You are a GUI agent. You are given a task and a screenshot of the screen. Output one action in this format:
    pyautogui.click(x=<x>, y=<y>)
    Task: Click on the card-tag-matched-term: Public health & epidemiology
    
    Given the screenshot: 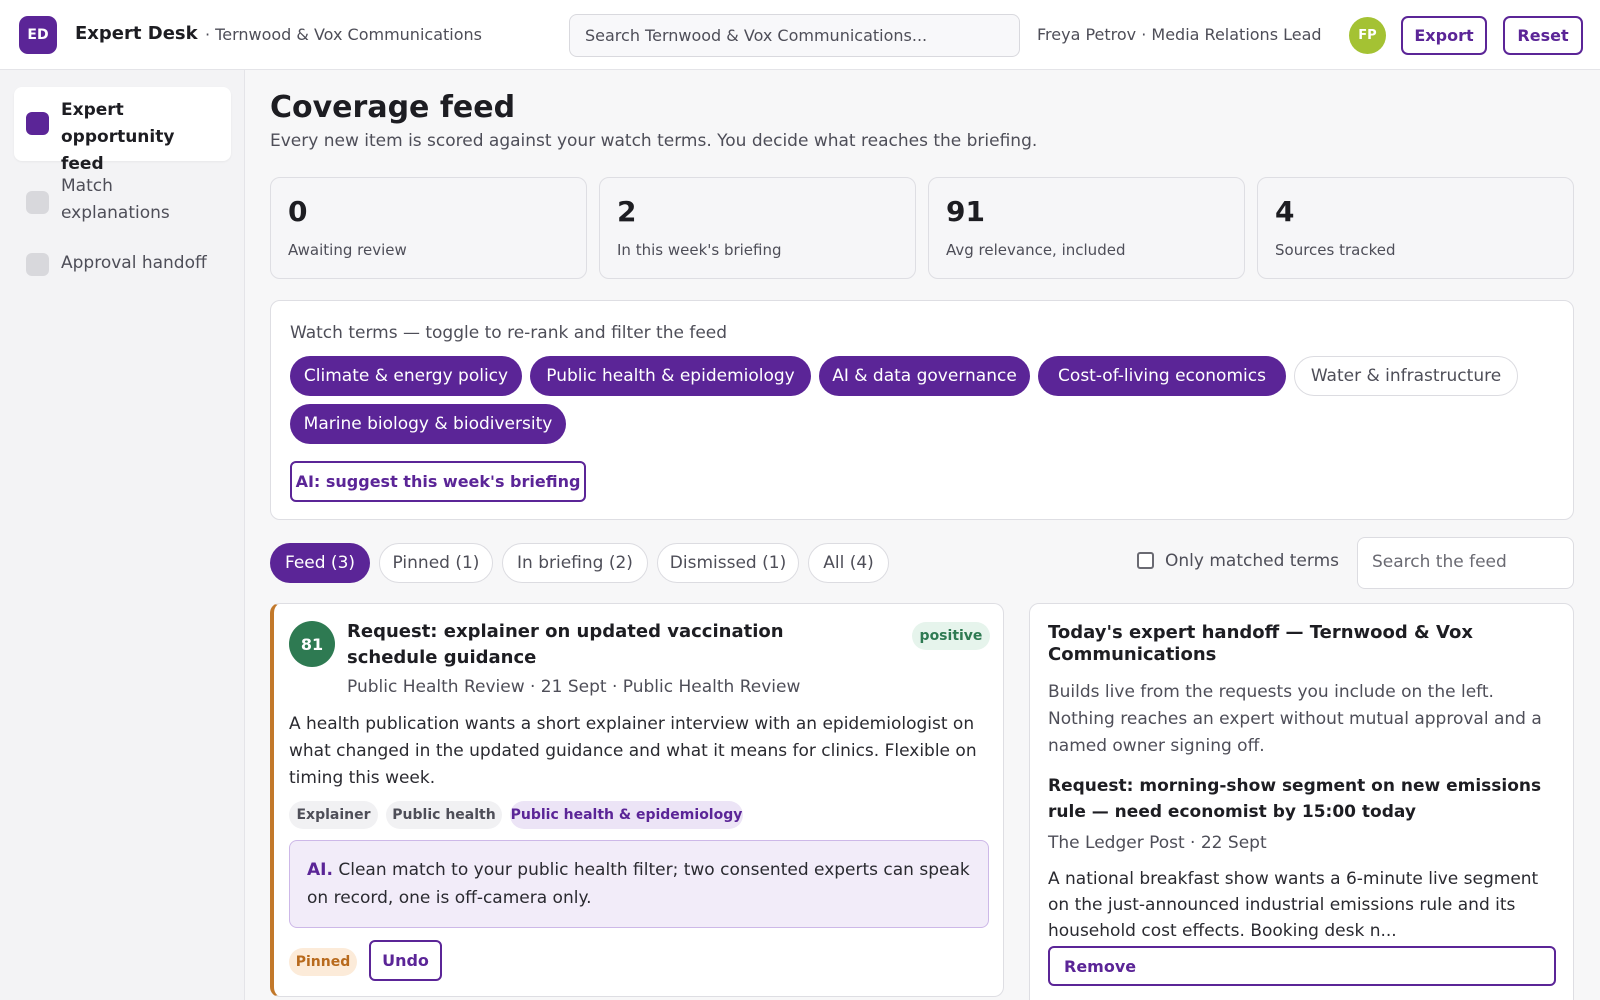 What is the action you would take?
    pyautogui.click(x=626, y=815)
    